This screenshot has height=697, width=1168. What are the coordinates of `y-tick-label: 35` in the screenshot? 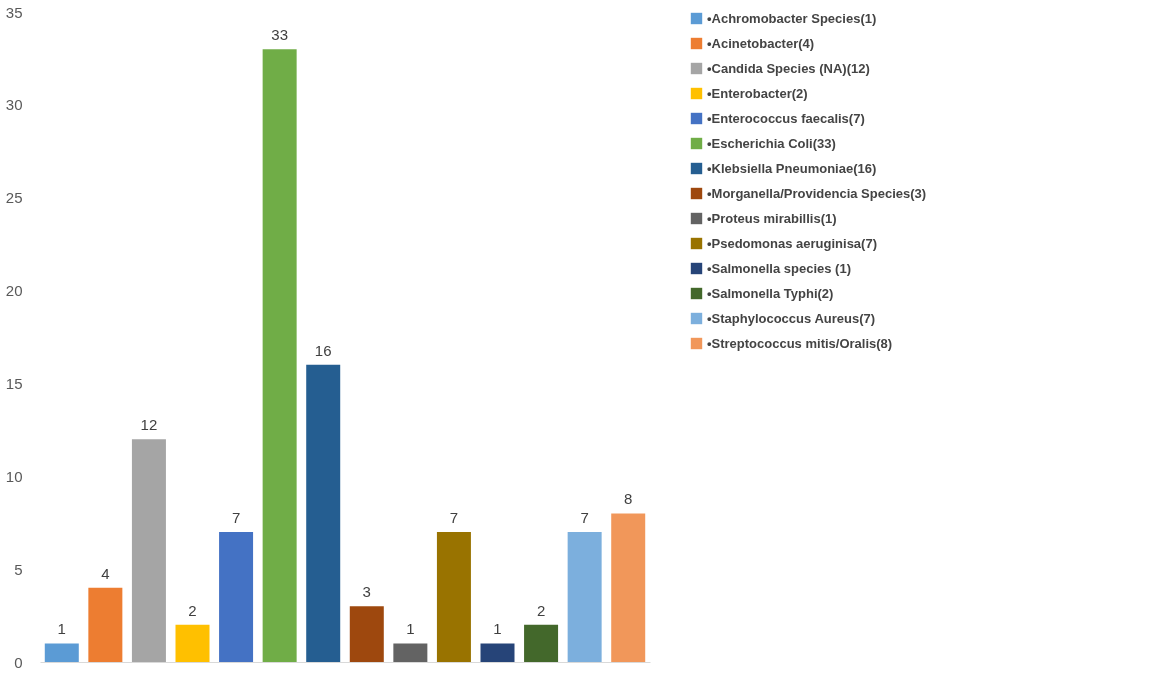 It's located at (14, 12).